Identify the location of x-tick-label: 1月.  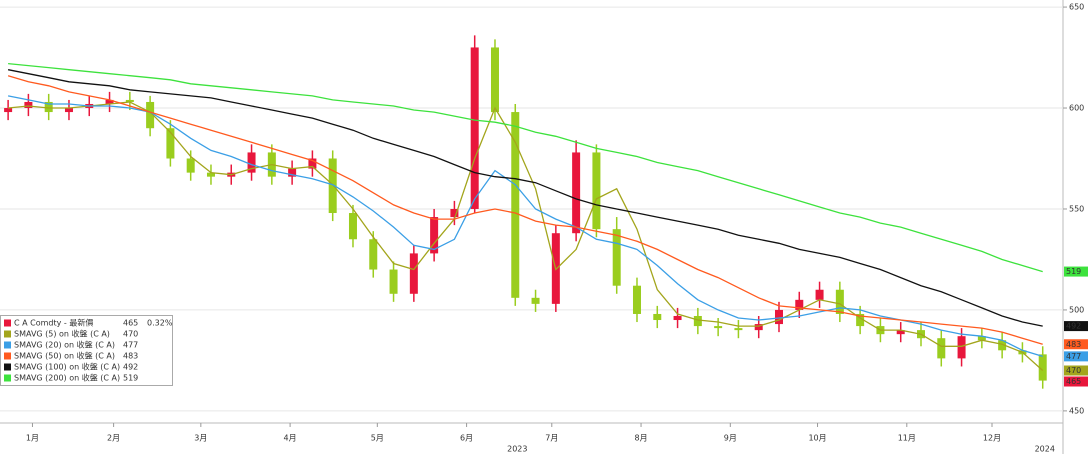
(32, 438).